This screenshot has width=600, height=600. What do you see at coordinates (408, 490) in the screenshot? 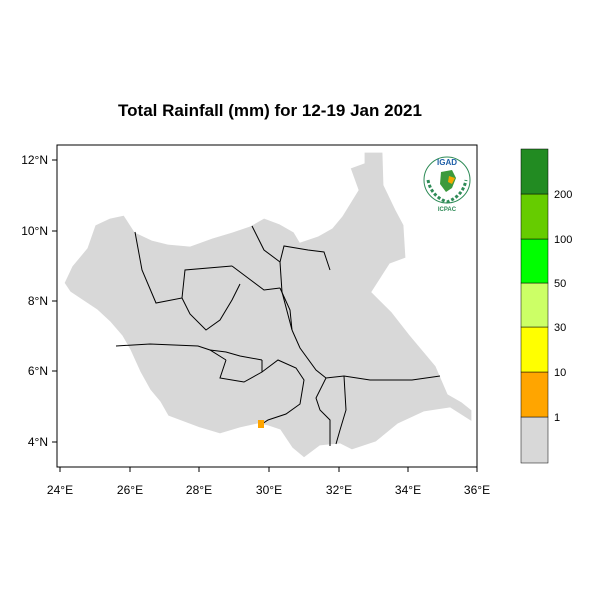
I see `lon-tick-label: 34°E` at bounding box center [408, 490].